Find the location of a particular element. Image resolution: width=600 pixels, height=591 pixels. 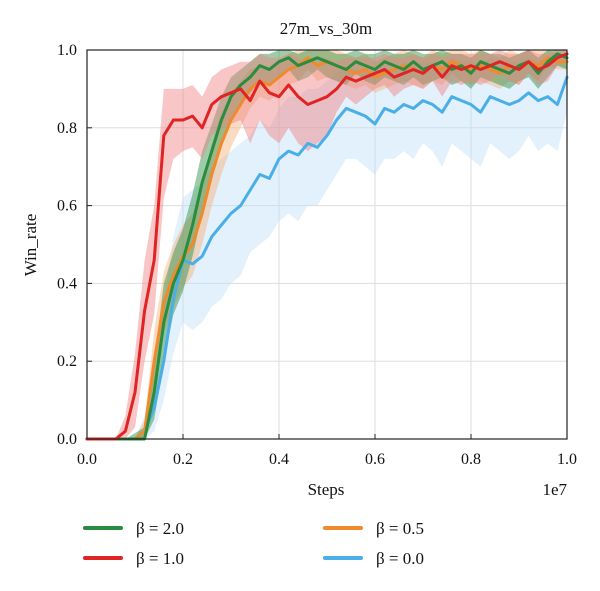

legend-label-2: β = 0.5 is located at coordinates (400, 528).